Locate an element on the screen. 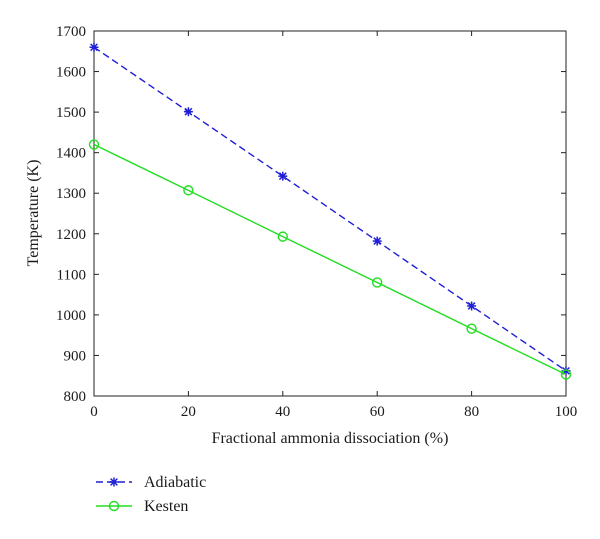 The height and width of the screenshot is (539, 600). x-tick-label: 40 is located at coordinates (282, 412).